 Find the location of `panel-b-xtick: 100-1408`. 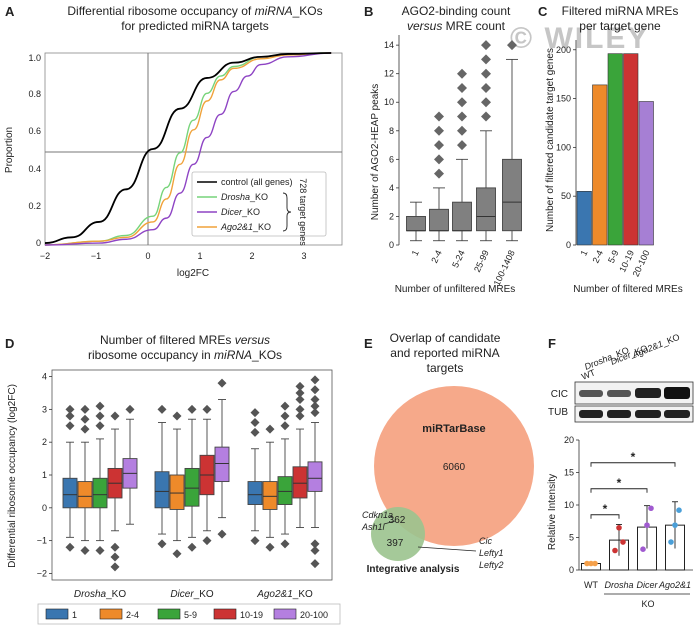

panel-b-xtick: 100-1408 is located at coordinates (504, 268).